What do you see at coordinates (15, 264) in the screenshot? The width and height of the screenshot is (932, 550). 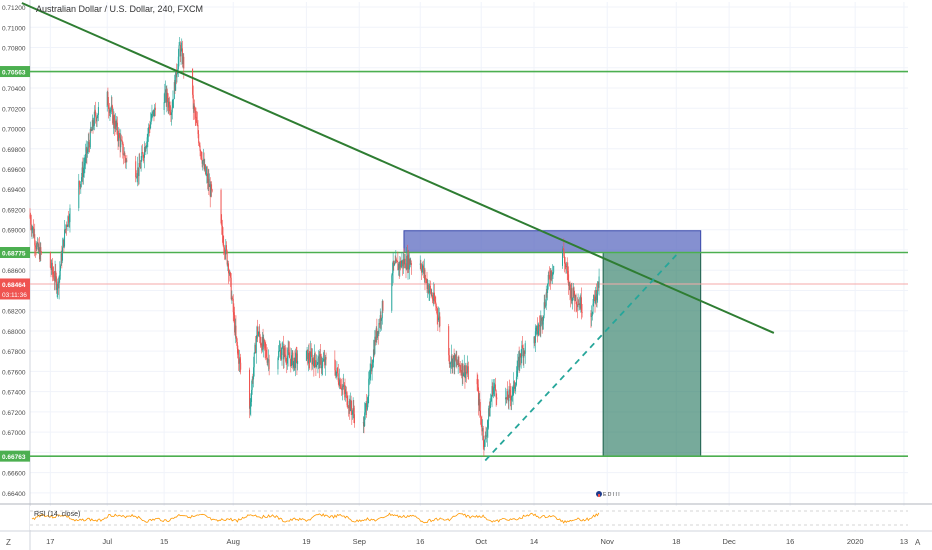 I see `price-labels: 0.70563 0.68775 0.66763 0.68464 03:11:36` at bounding box center [15, 264].